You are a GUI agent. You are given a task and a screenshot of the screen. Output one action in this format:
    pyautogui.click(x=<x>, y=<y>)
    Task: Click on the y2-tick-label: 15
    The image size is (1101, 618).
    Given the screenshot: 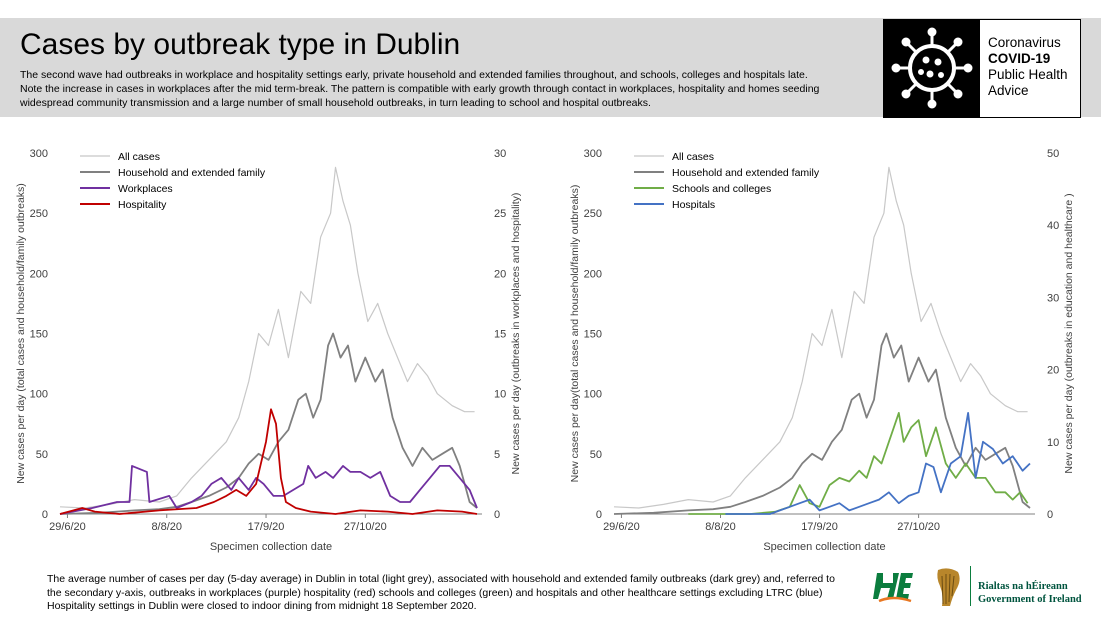 What is the action you would take?
    pyautogui.click(x=500, y=335)
    